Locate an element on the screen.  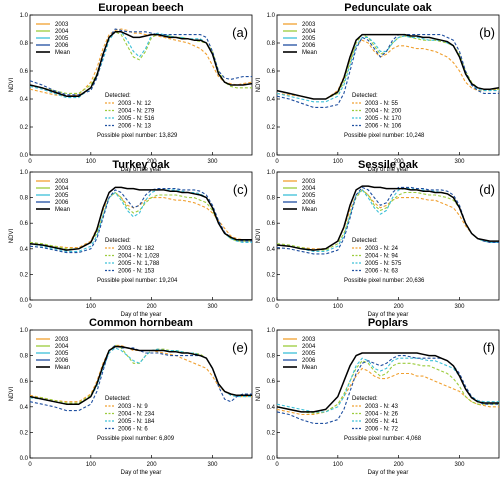
detected-entry: 2004 - N: 234 is located at coordinates (136, 415).